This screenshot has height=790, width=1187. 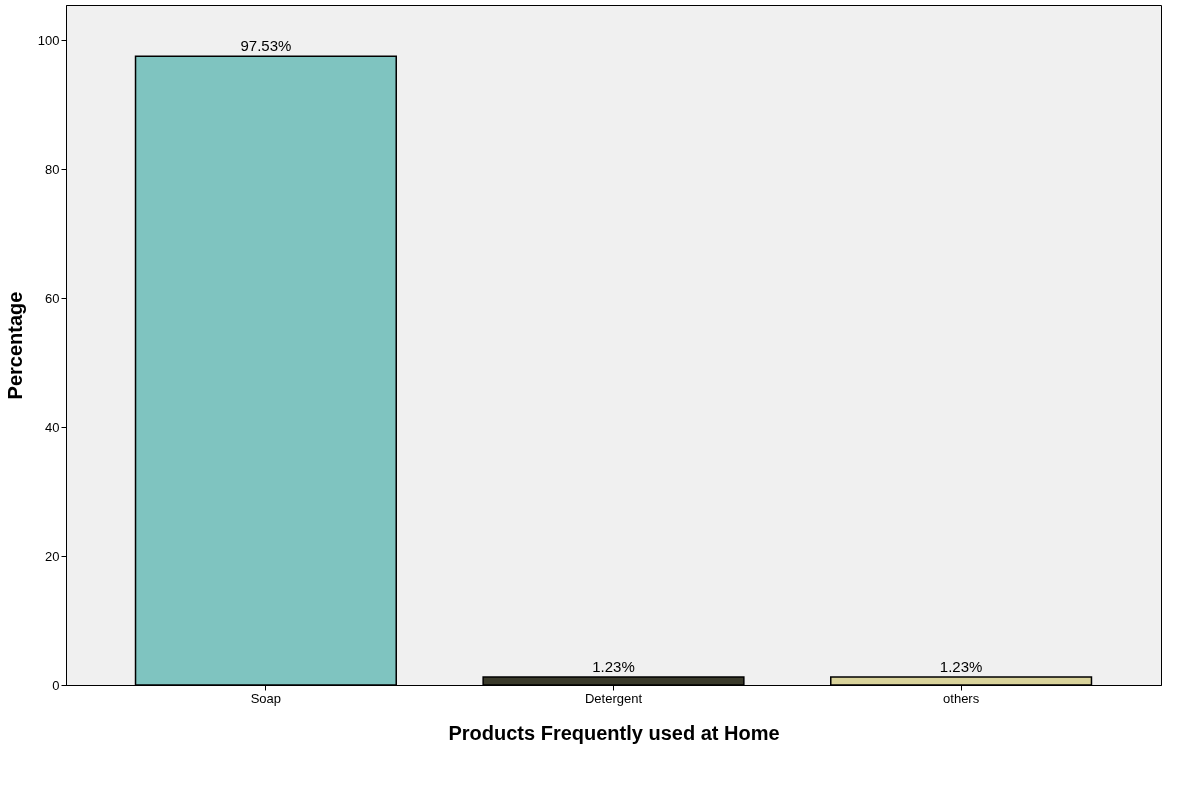 What do you see at coordinates (52, 169) in the screenshot?
I see `y-tick-label: 80` at bounding box center [52, 169].